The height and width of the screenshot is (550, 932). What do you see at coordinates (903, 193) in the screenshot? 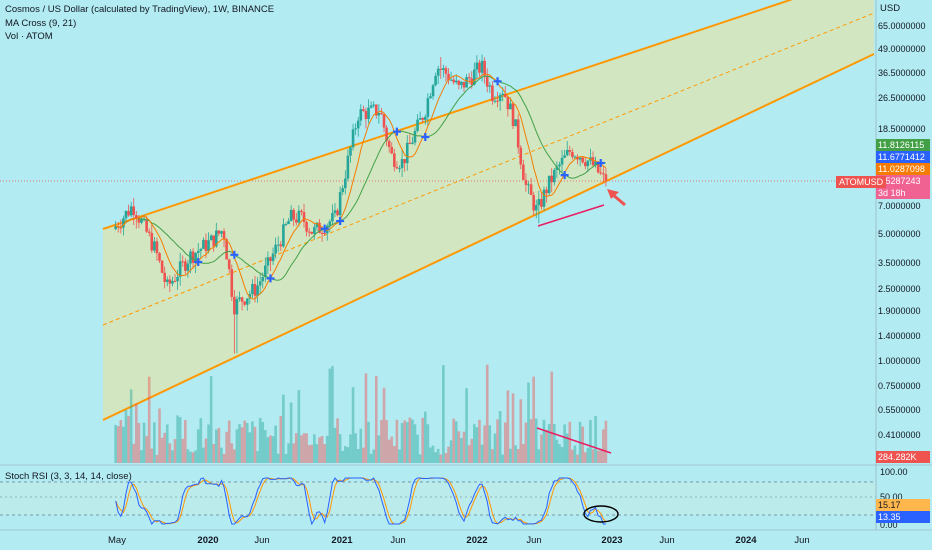
I see `countdown-badge: 3d 18h` at bounding box center [903, 193].